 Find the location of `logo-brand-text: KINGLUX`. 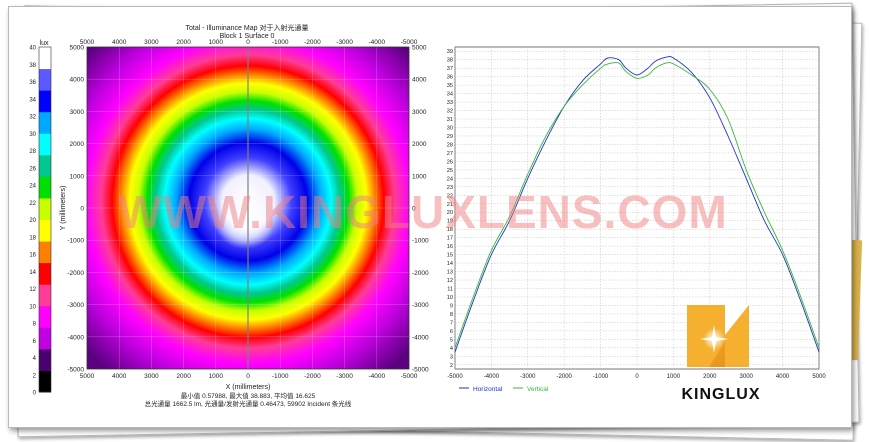

logo-brand-text: KINGLUX is located at coordinates (721, 394).